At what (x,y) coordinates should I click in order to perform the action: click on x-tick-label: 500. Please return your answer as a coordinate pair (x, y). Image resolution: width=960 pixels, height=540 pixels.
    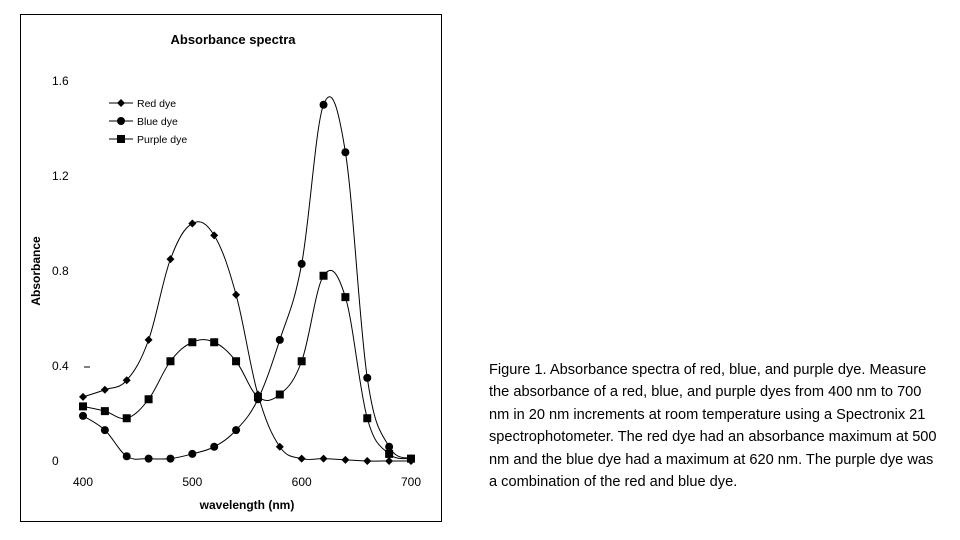
    Looking at the image, I should click on (192, 482).